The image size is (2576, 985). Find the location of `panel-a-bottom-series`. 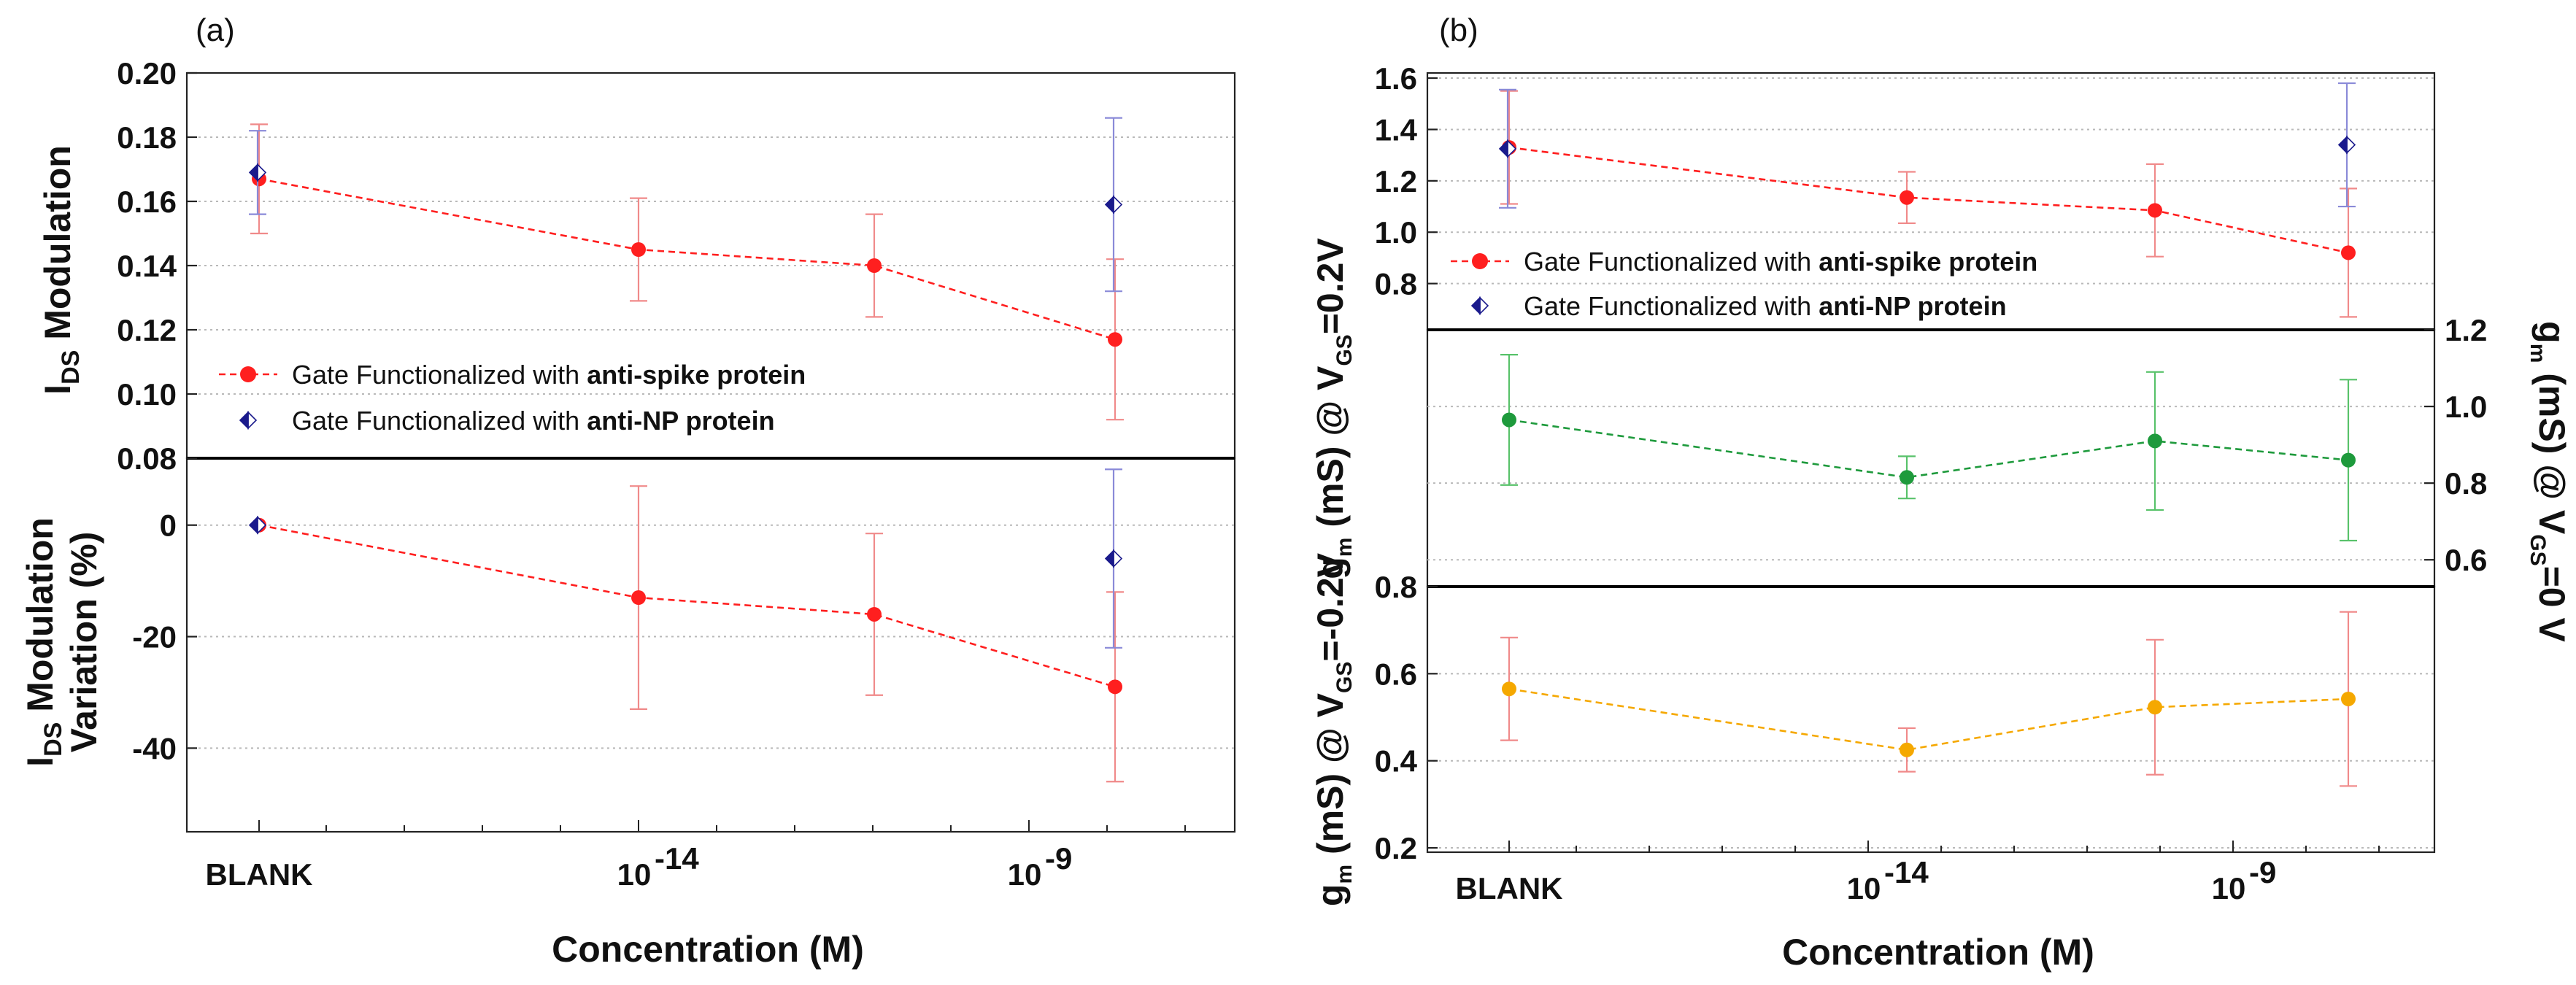

panel-a-bottom-series is located at coordinates (686, 625).